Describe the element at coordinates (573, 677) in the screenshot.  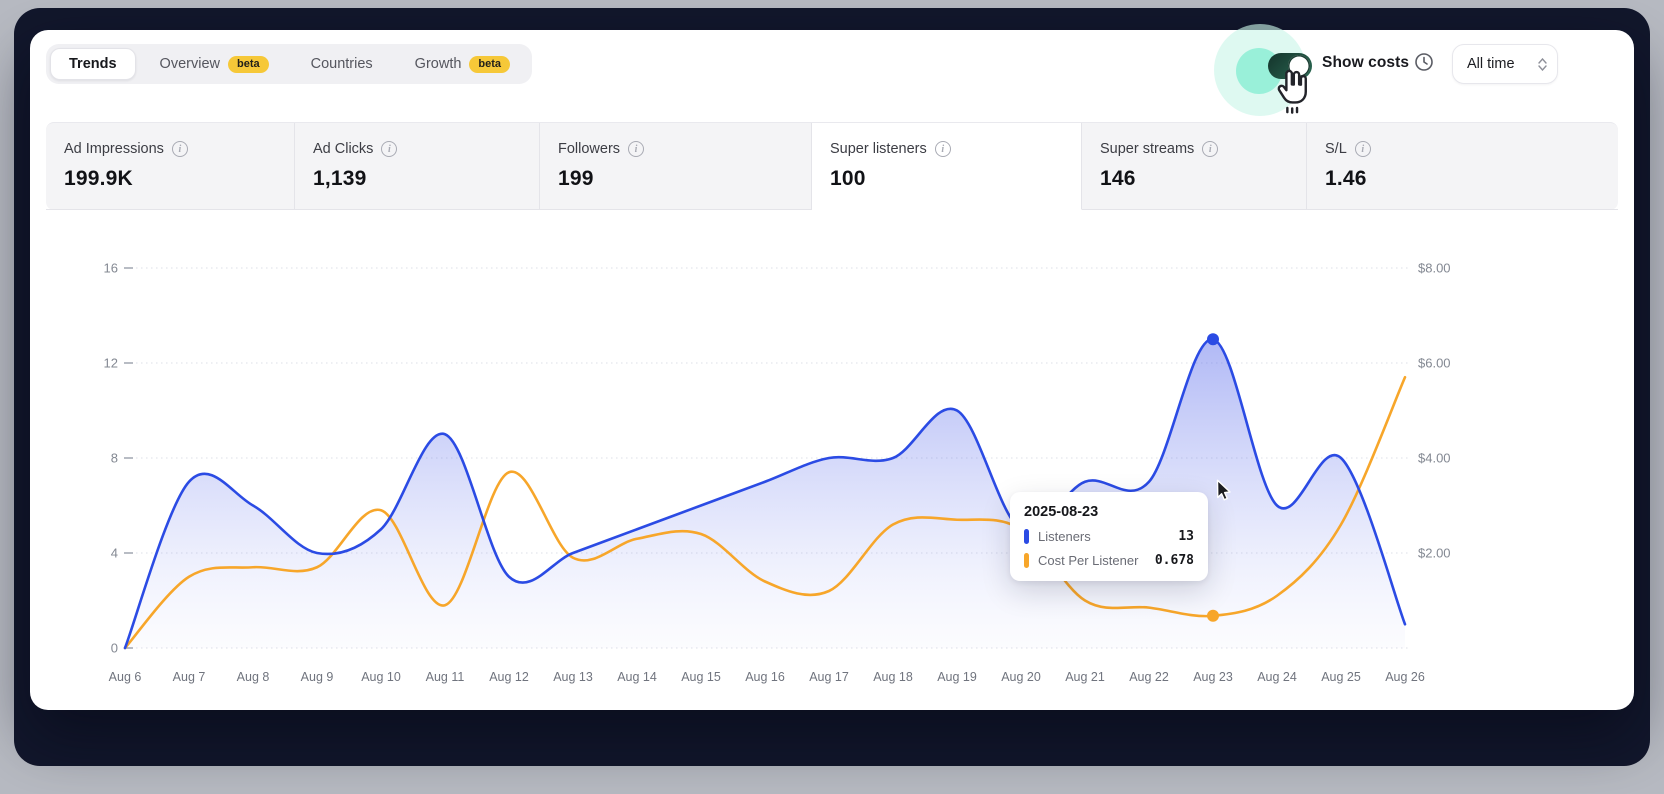
I see `x-tick-label: Aug 13` at that location.